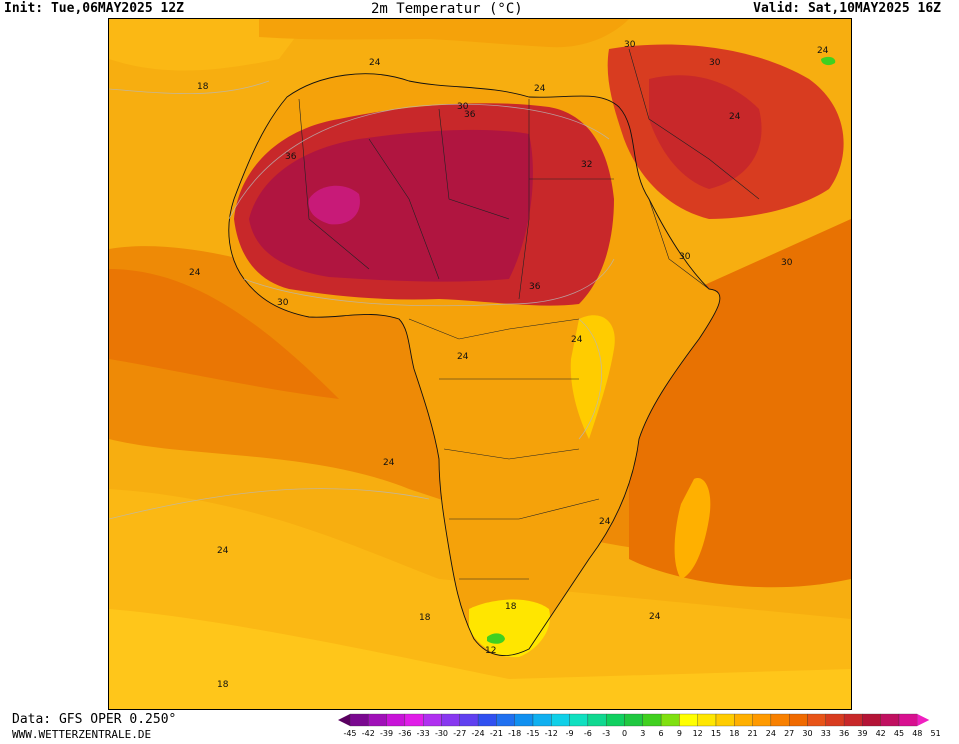 Image resolution: width=959 pixels, height=744 pixels. What do you see at coordinates (94, 719) in the screenshot?
I see `data-source-label: Data: GFS OPER 0.250°` at bounding box center [94, 719].